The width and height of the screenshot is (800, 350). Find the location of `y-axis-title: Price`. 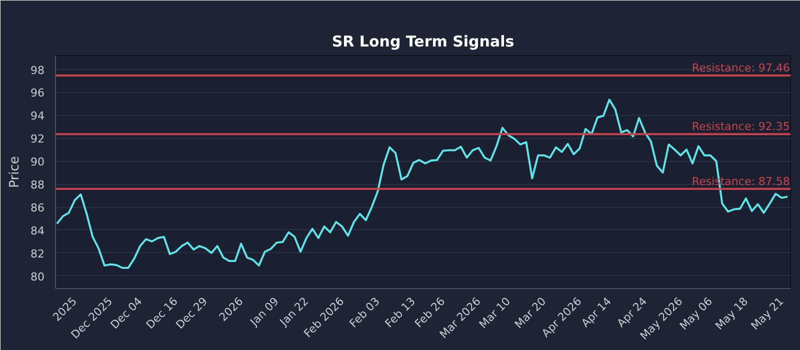

y-axis-title: Price is located at coordinates (15, 172).